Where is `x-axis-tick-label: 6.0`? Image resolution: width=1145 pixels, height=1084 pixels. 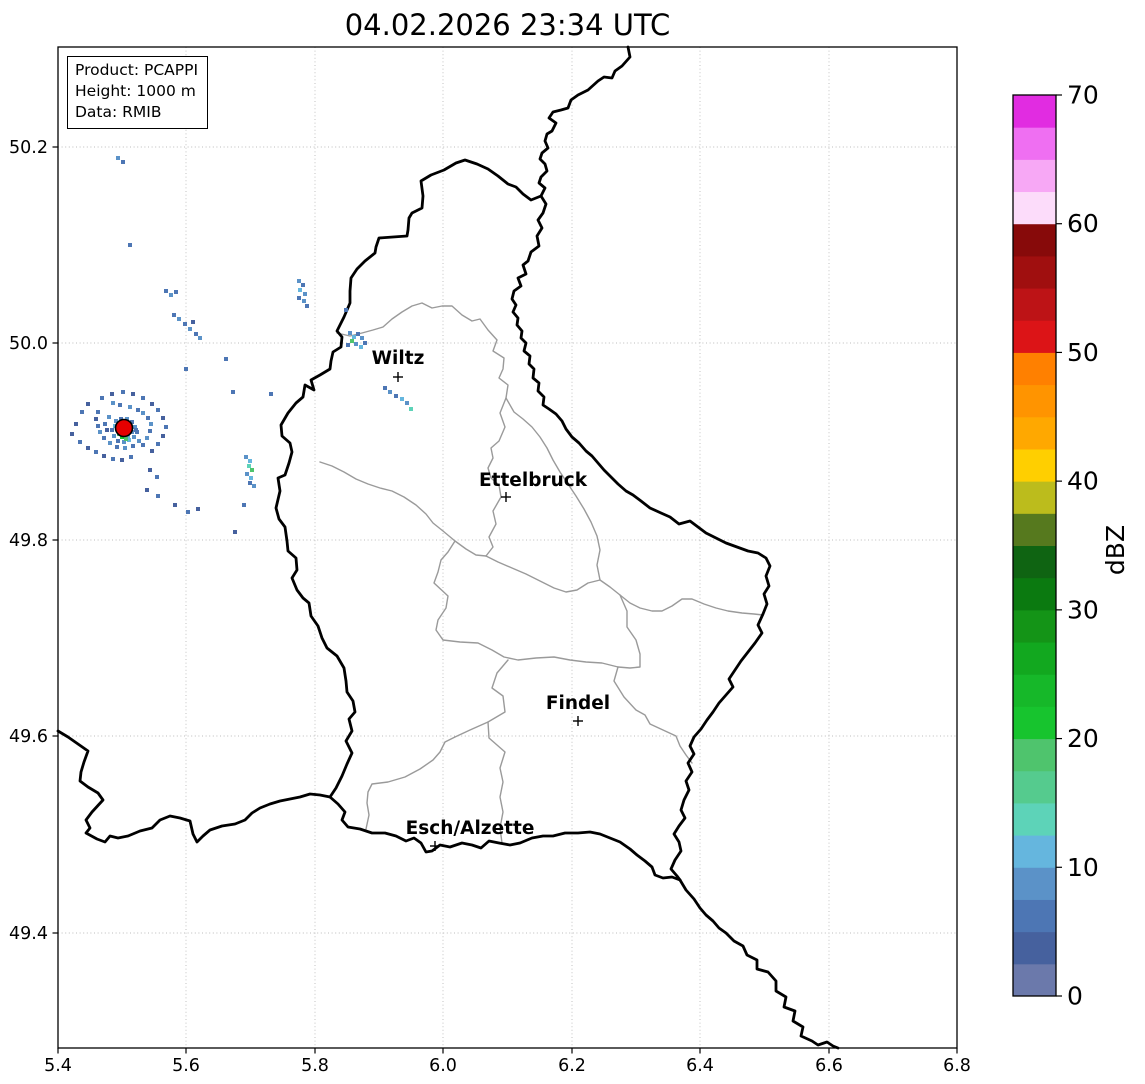 x-axis-tick-label: 6.0 is located at coordinates (443, 1066).